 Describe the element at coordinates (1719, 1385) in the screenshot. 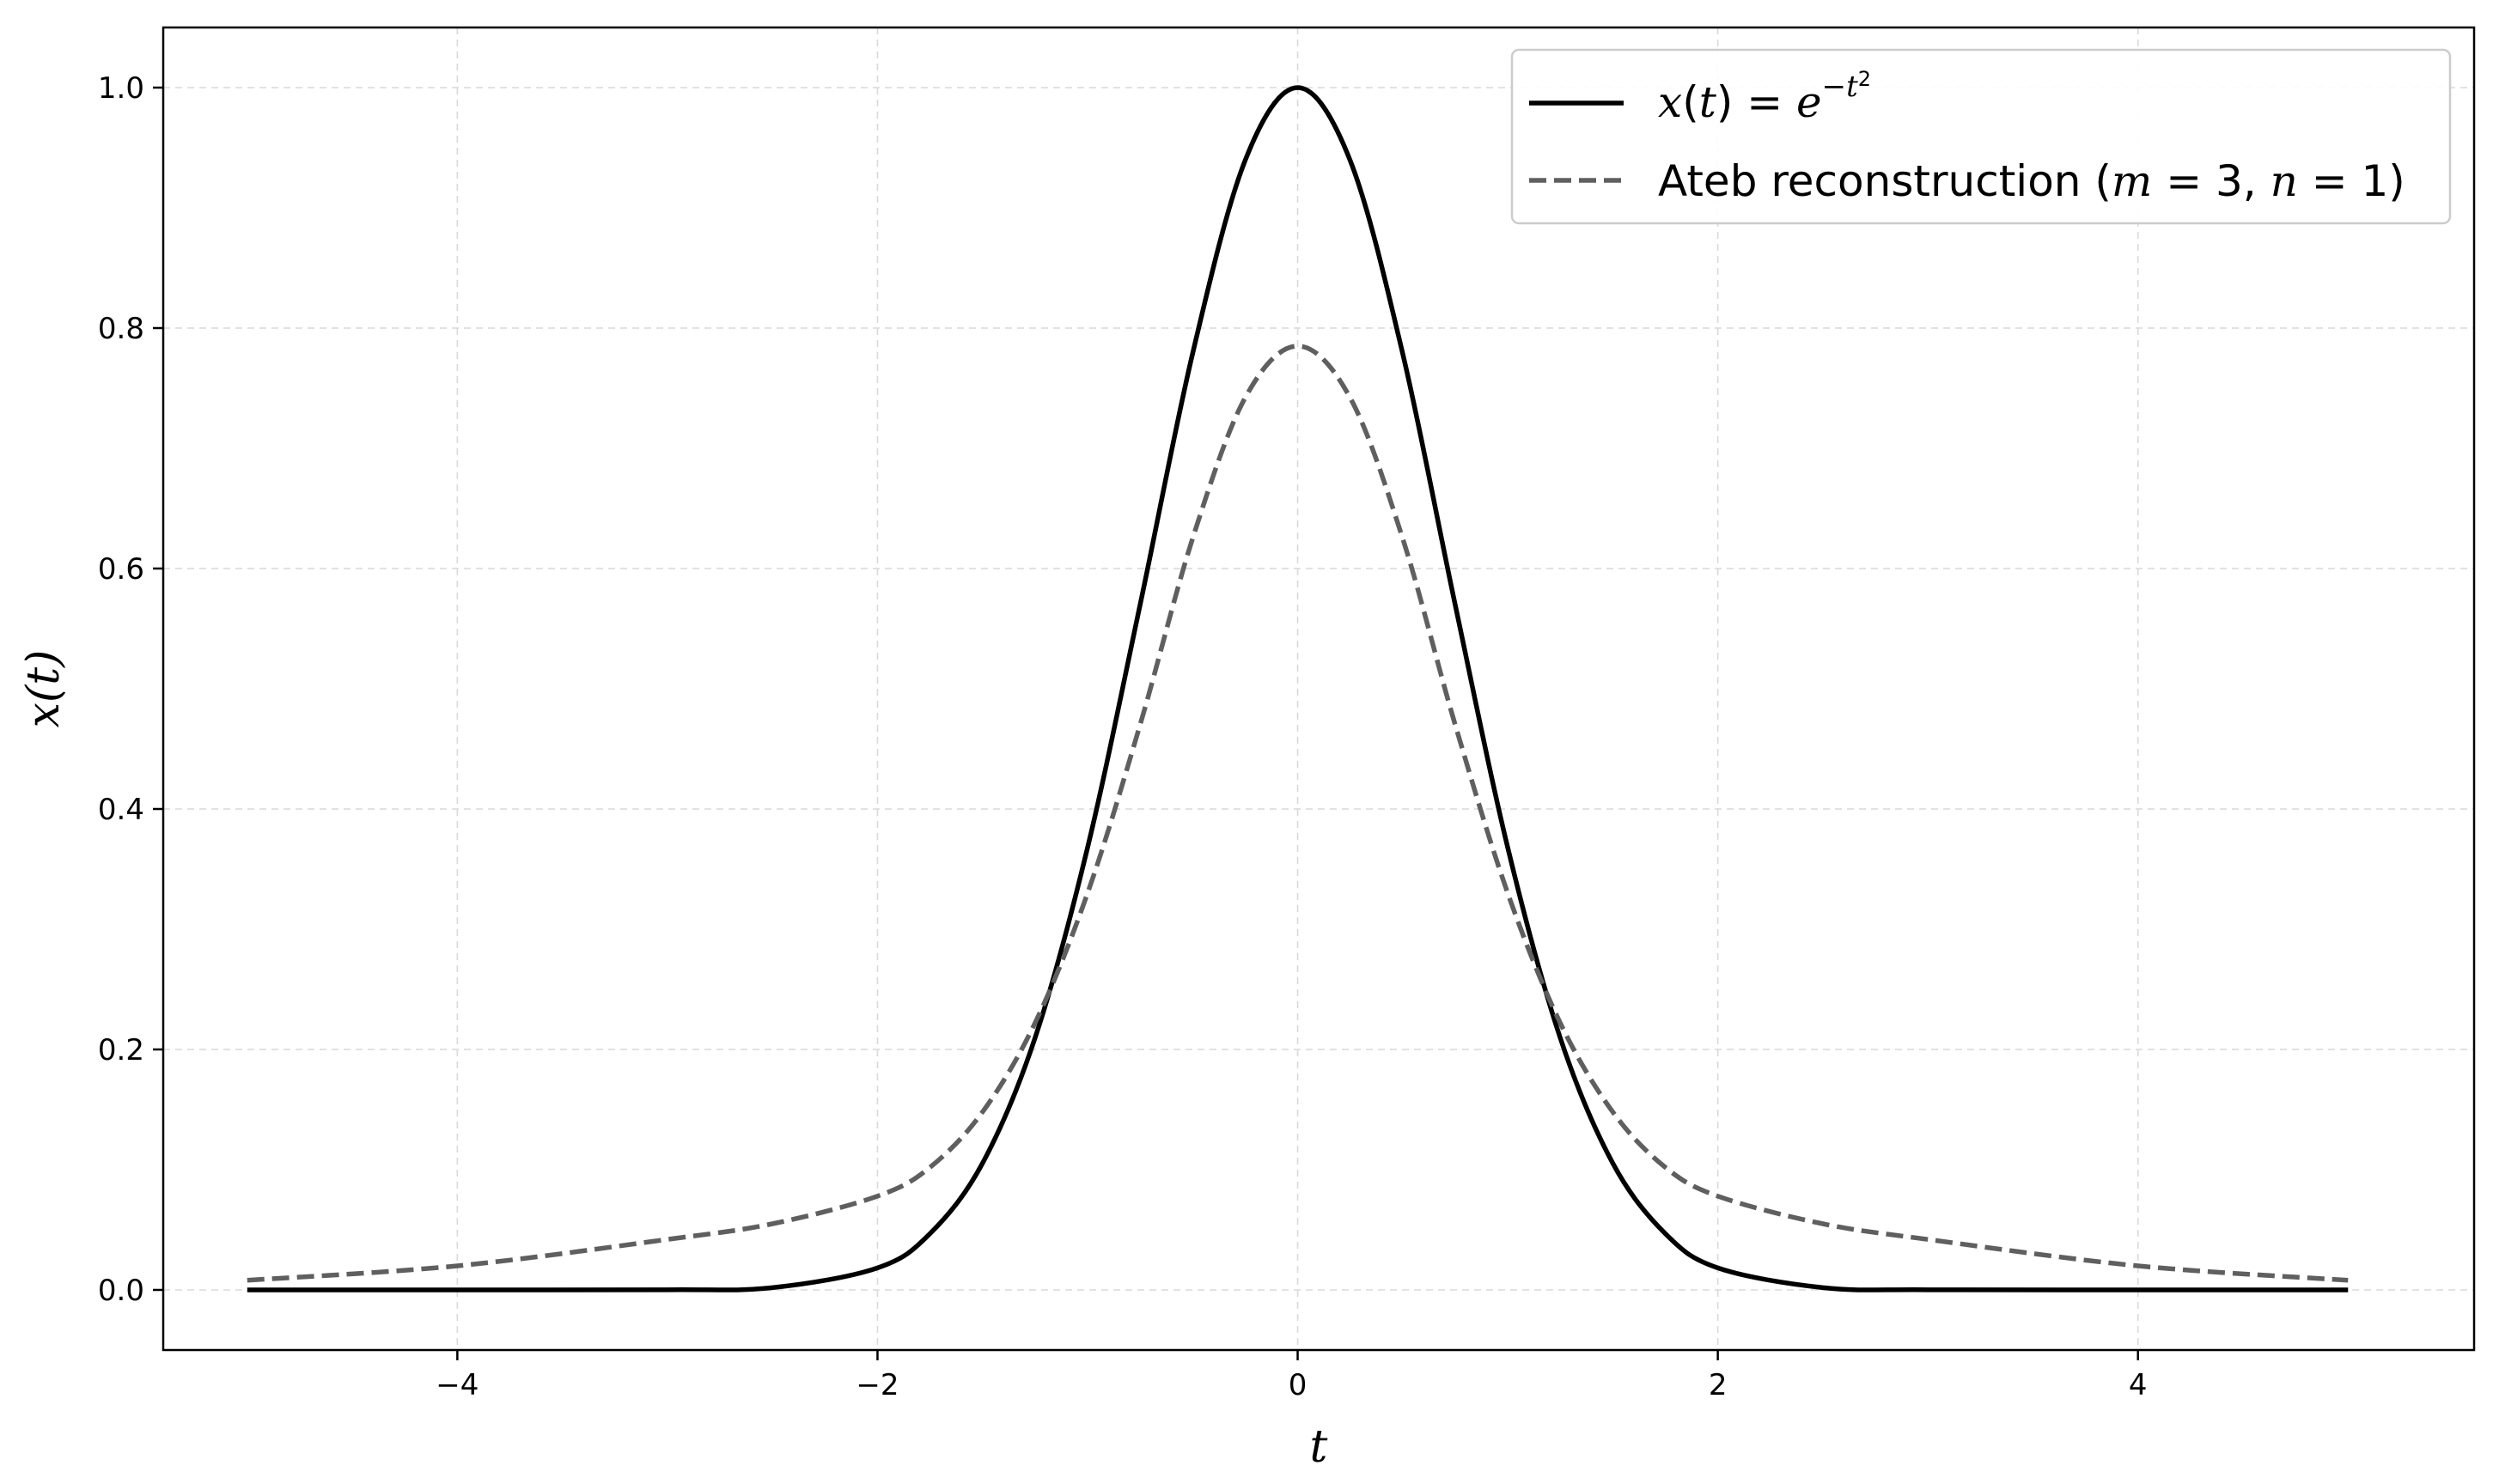

I see `x-tick-label: 2` at that location.